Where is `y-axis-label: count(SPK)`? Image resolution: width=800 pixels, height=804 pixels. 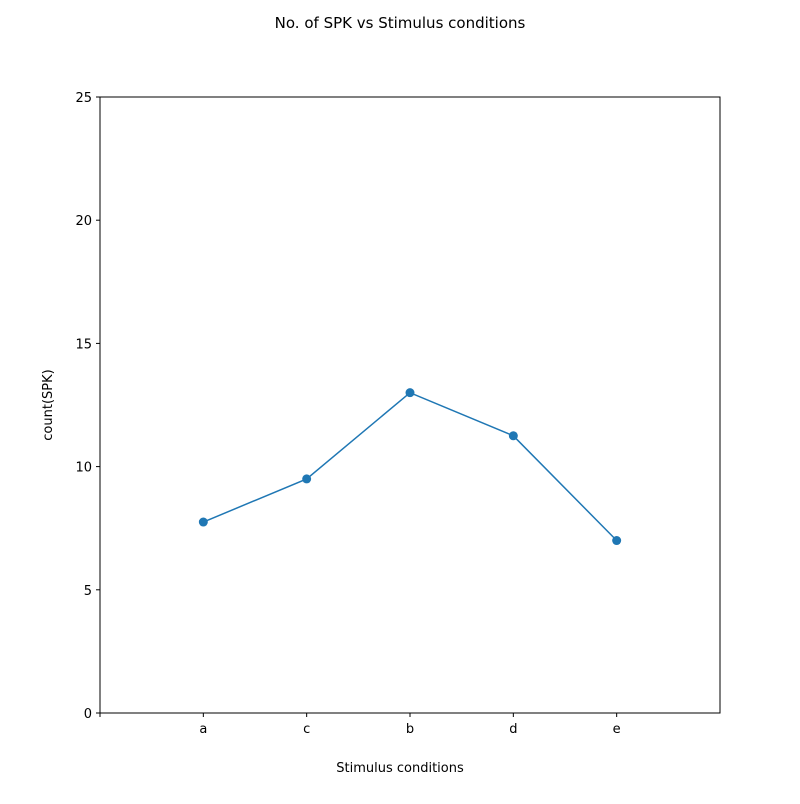
y-axis-label: count(SPK) is located at coordinates (48, 404).